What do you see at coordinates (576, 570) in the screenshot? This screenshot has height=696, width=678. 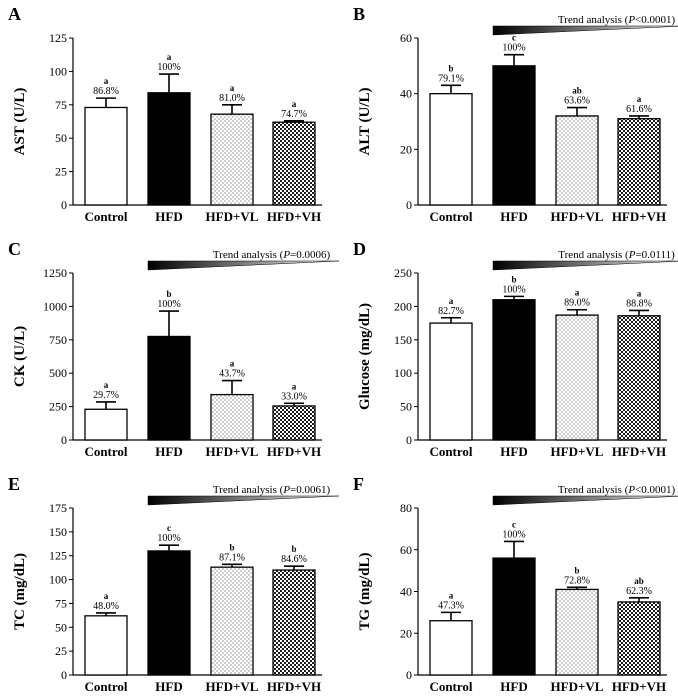 I see `significance-letter-f-2: b` at bounding box center [576, 570].